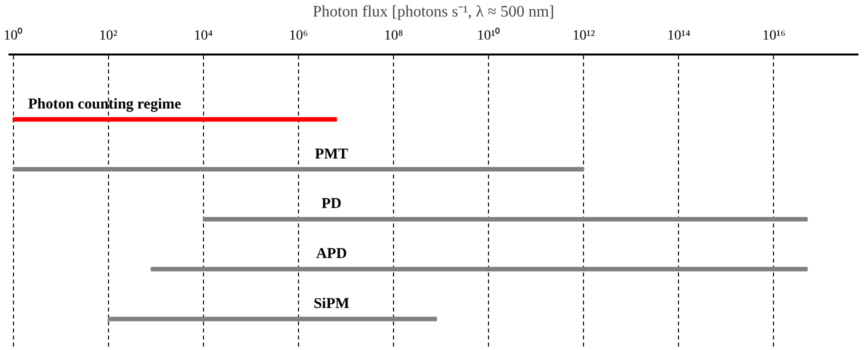 The width and height of the screenshot is (868, 350). What do you see at coordinates (433, 12) in the screenshot?
I see `x-axis-title: Photon flux [photons s⁻¹, λ ≈ 500 nm]` at bounding box center [433, 12].